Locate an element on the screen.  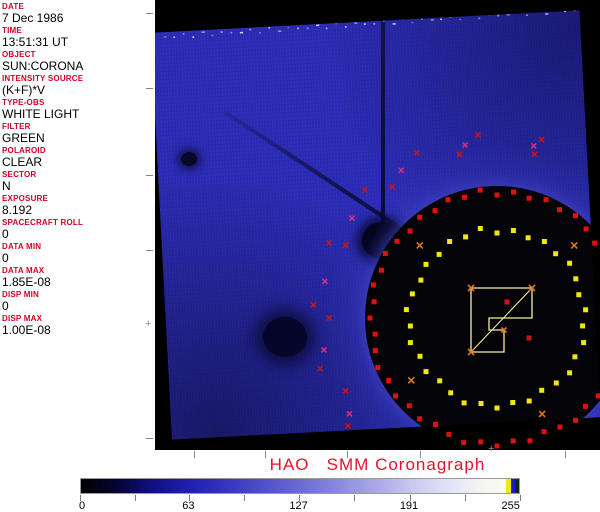
colorbar is located at coordinates (300, 486).